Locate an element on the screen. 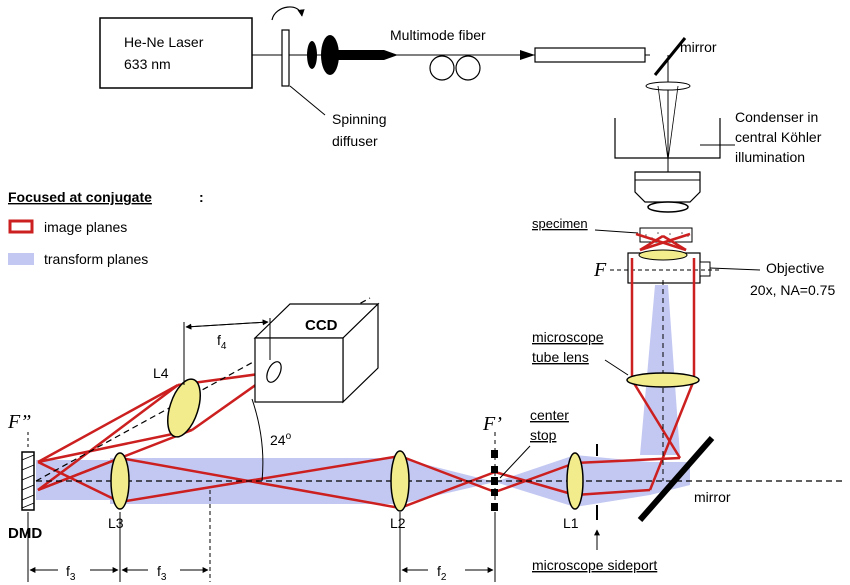 Image resolution: width=850 pixels, height=585 pixels. legend-image-planes-swatch is located at coordinates (21, 226).